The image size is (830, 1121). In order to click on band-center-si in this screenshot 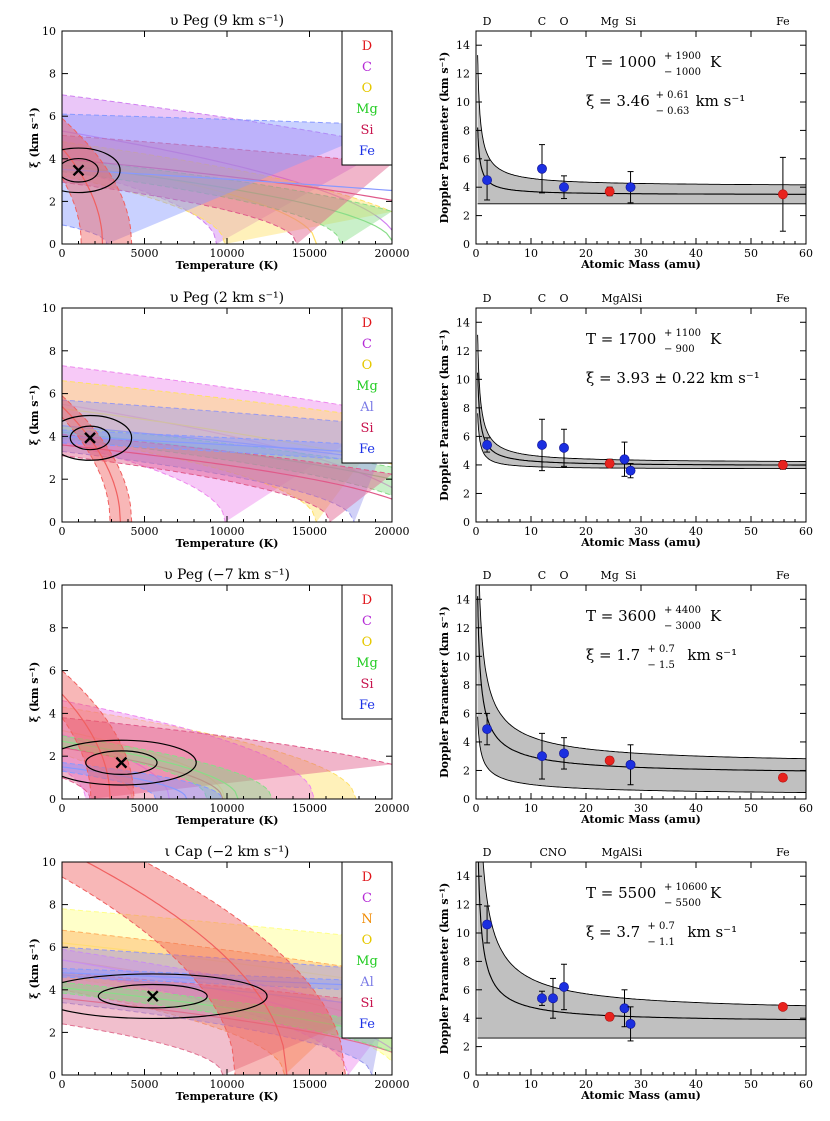, I will do `click(227, 472)`.